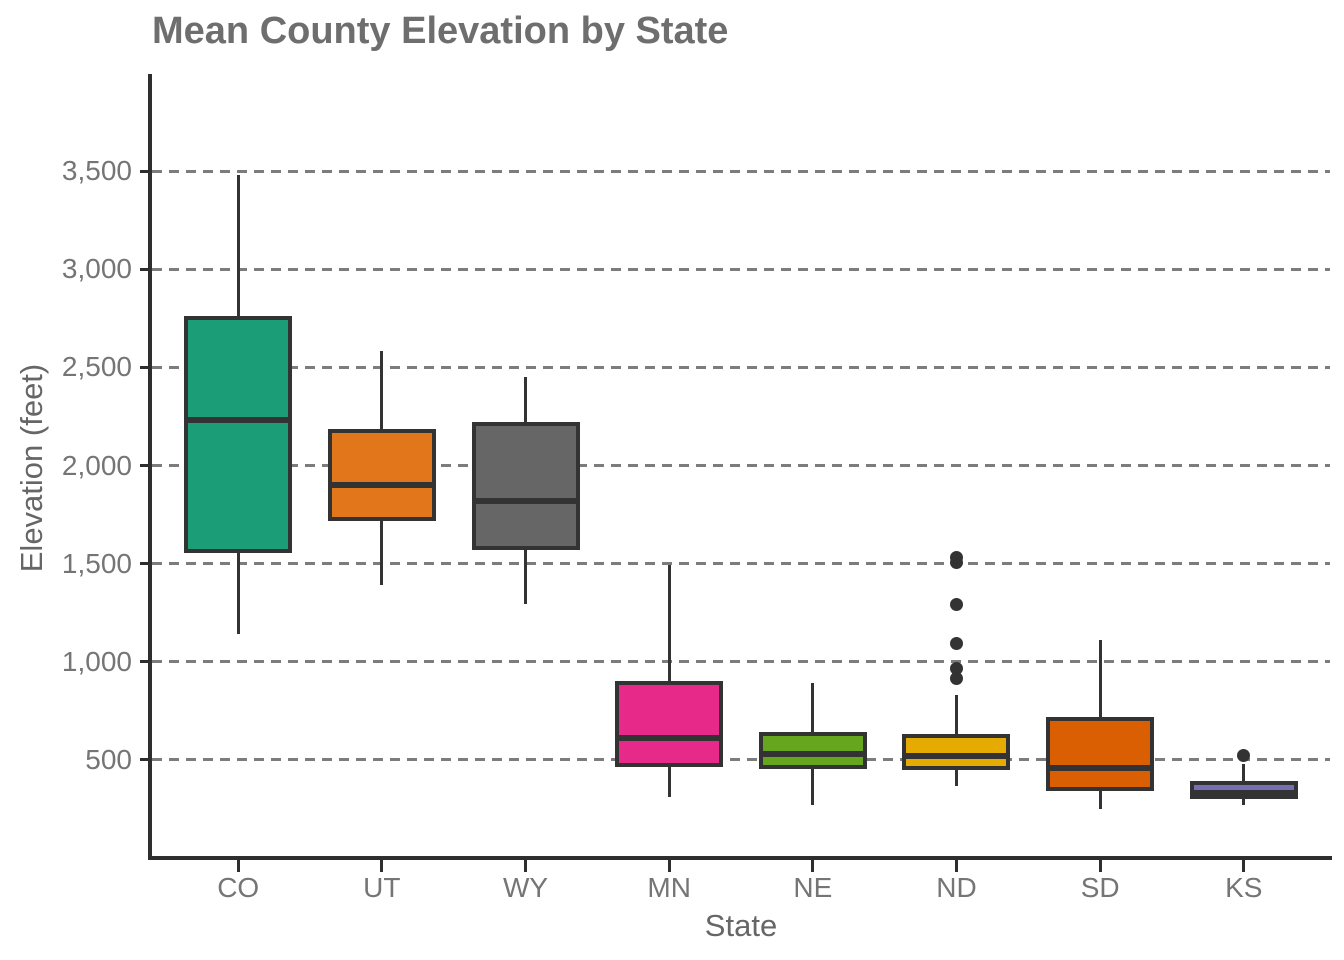  Describe the element at coordinates (525, 500) in the screenshot. I see `median-WY` at that location.